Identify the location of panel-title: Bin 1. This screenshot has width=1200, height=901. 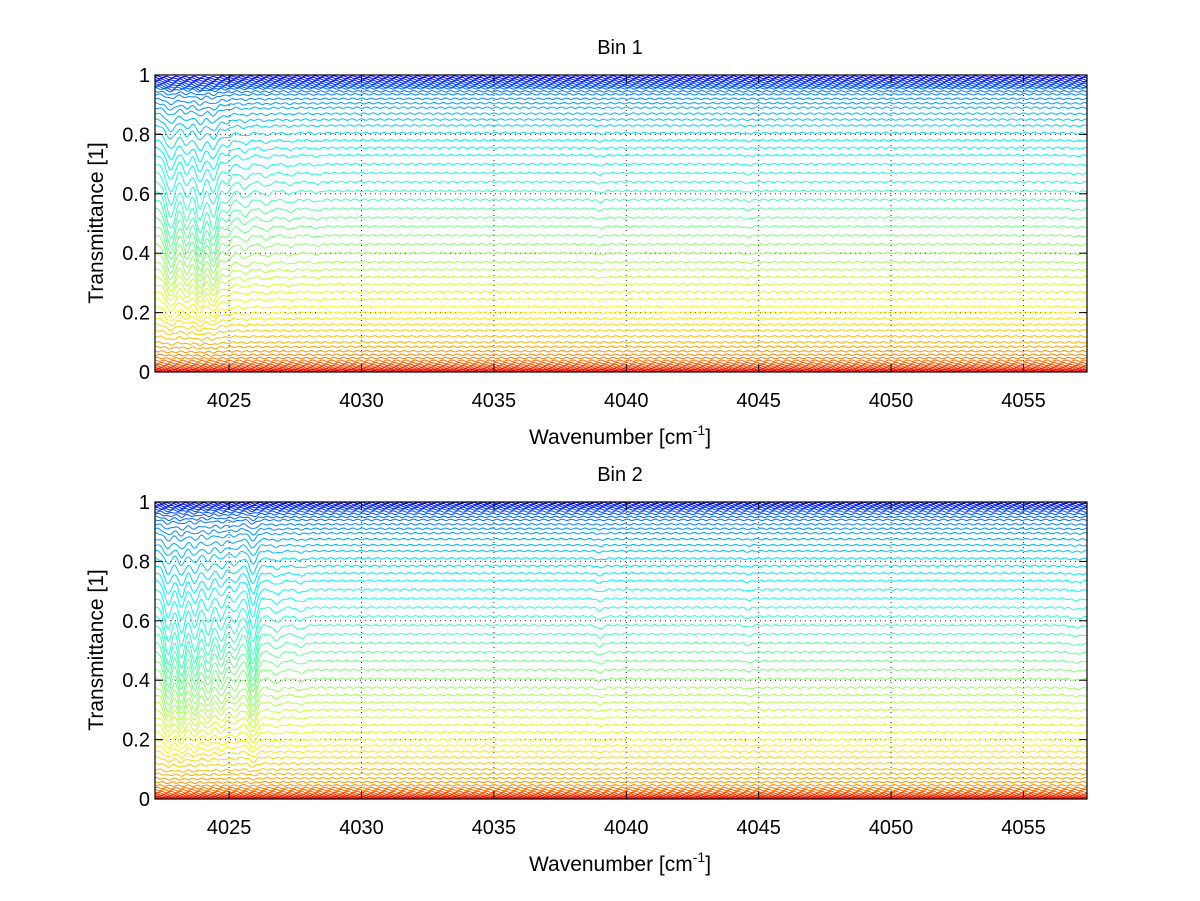
(620, 48).